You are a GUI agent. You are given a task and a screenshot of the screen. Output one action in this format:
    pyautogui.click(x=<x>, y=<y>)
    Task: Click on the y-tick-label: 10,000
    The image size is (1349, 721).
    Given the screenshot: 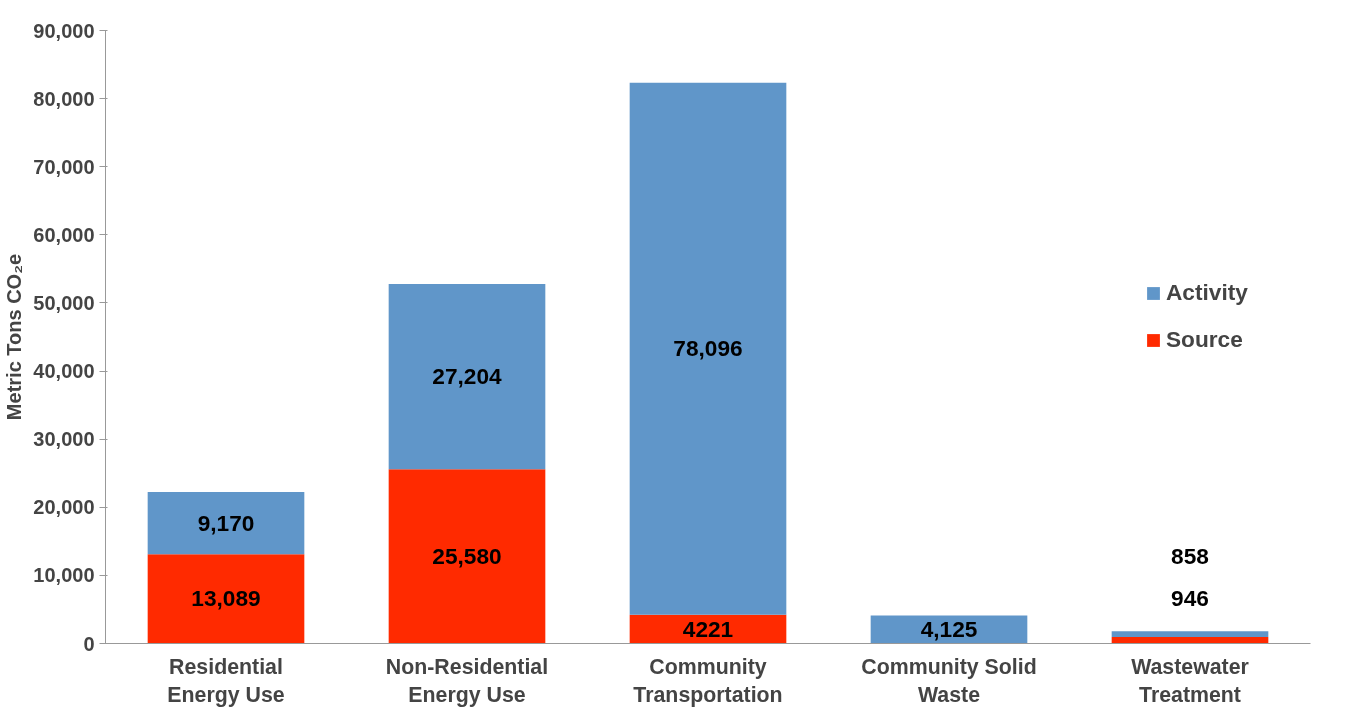 What is the action you would take?
    pyautogui.click(x=64, y=575)
    